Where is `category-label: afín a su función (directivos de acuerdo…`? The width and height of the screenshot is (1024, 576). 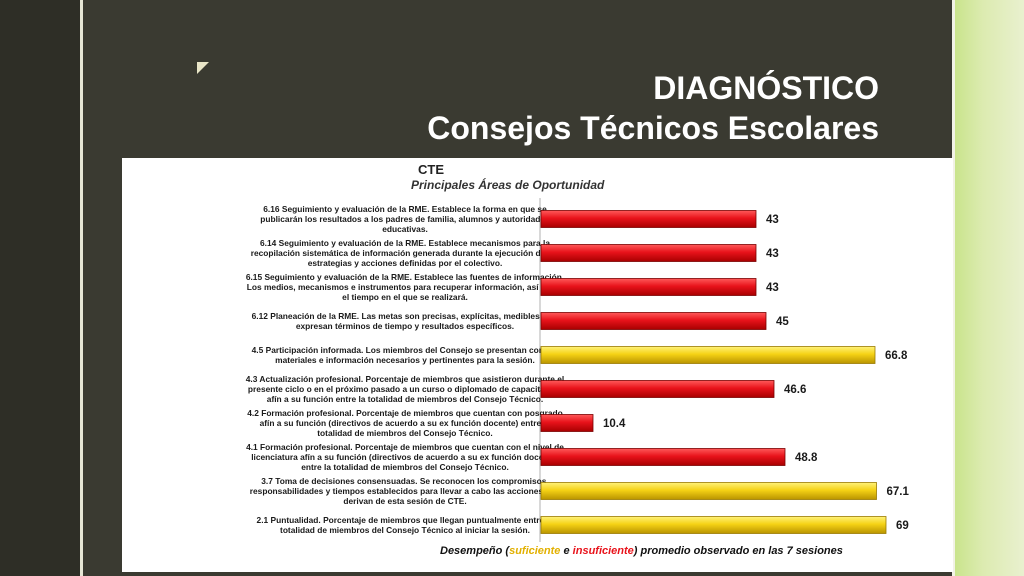
category-label: afín a su función (directivos de acuerdo… is located at coordinates (405, 423).